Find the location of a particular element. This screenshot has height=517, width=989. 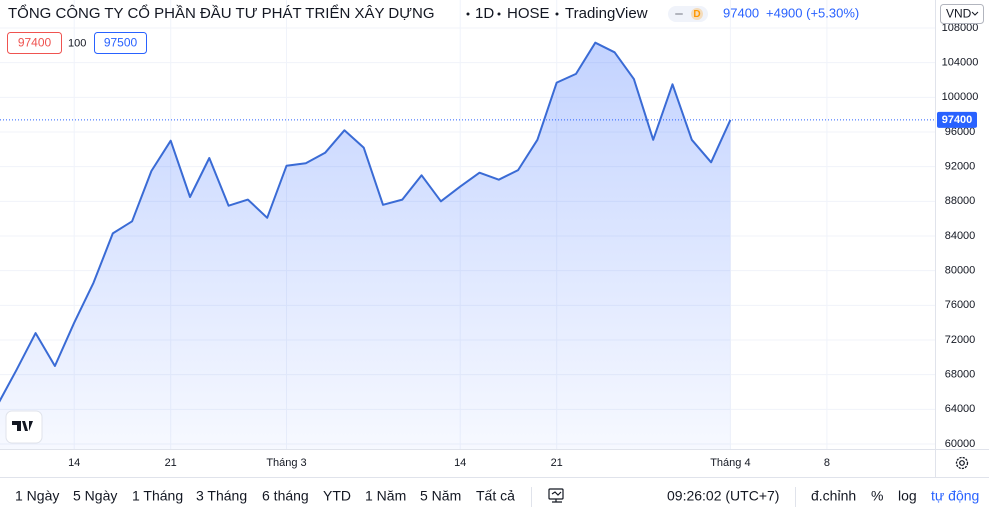

y-tick-label: 80000 is located at coordinates (960, 271).